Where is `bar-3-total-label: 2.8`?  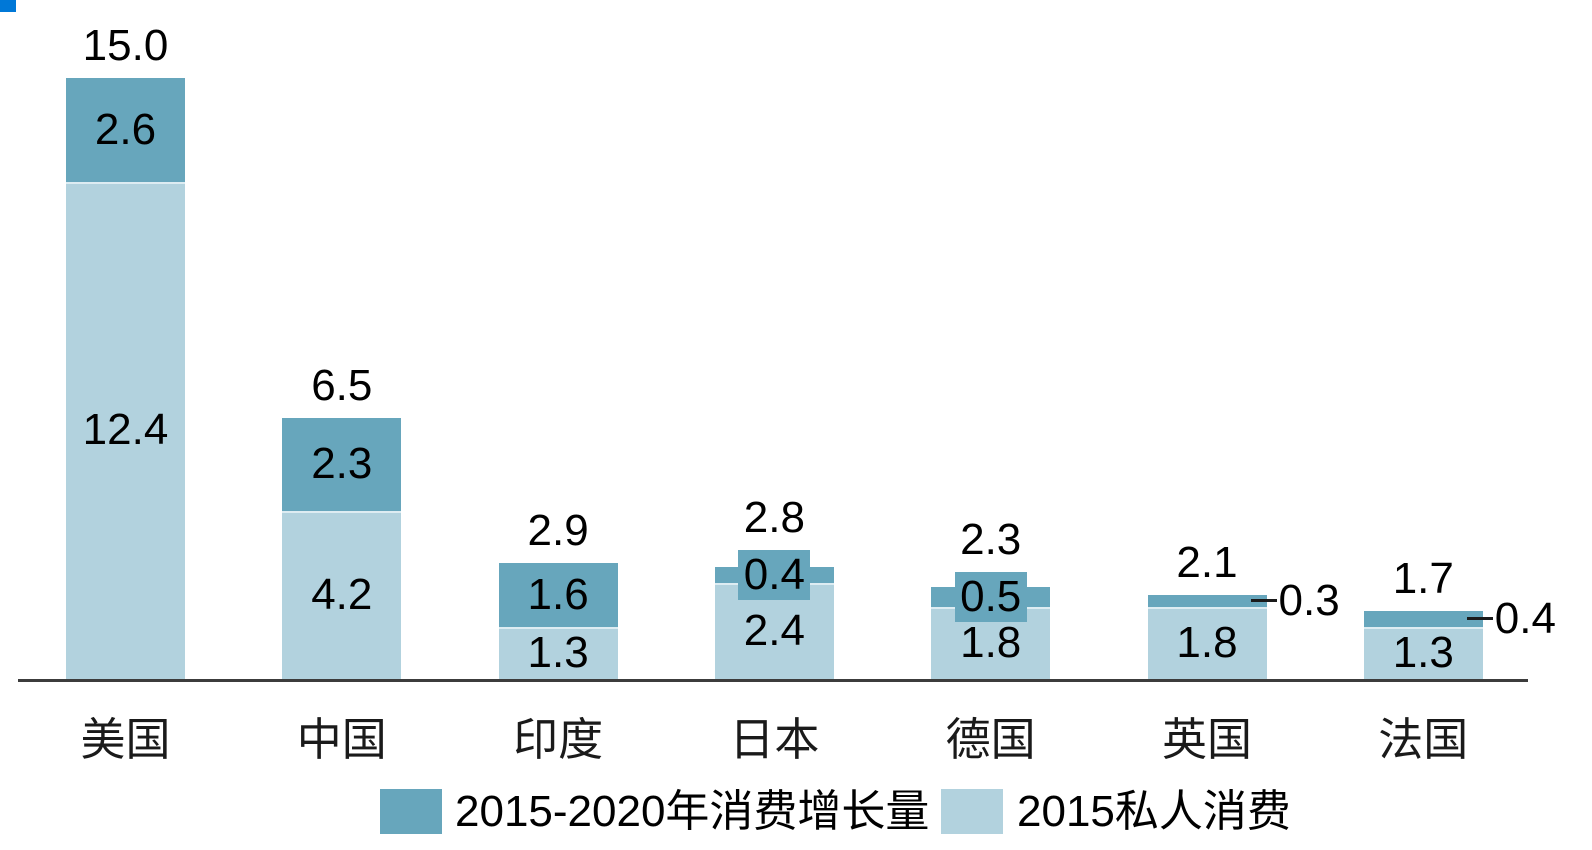
bar-3-total-label: 2.8 is located at coordinates (774, 517).